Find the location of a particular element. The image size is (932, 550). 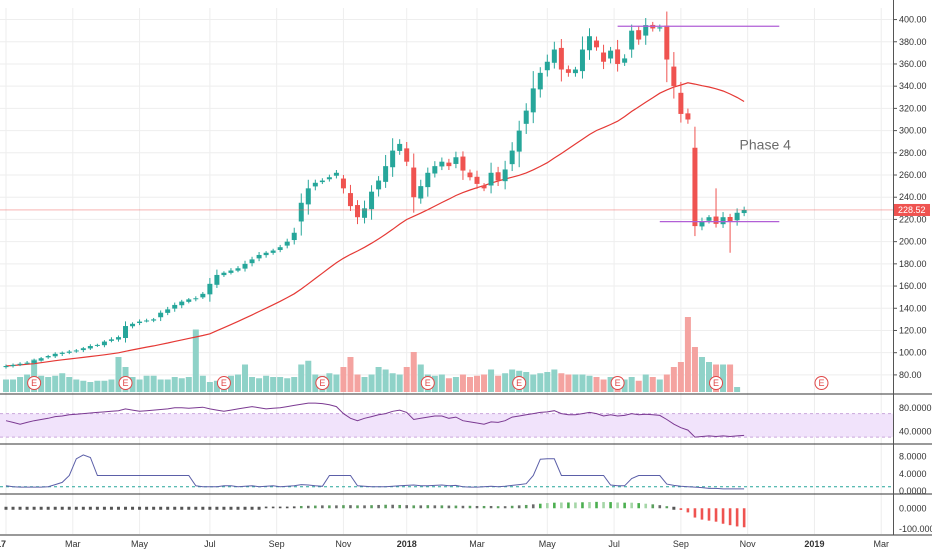

price-tick-label-5: 180.00 is located at coordinates (913, 264).